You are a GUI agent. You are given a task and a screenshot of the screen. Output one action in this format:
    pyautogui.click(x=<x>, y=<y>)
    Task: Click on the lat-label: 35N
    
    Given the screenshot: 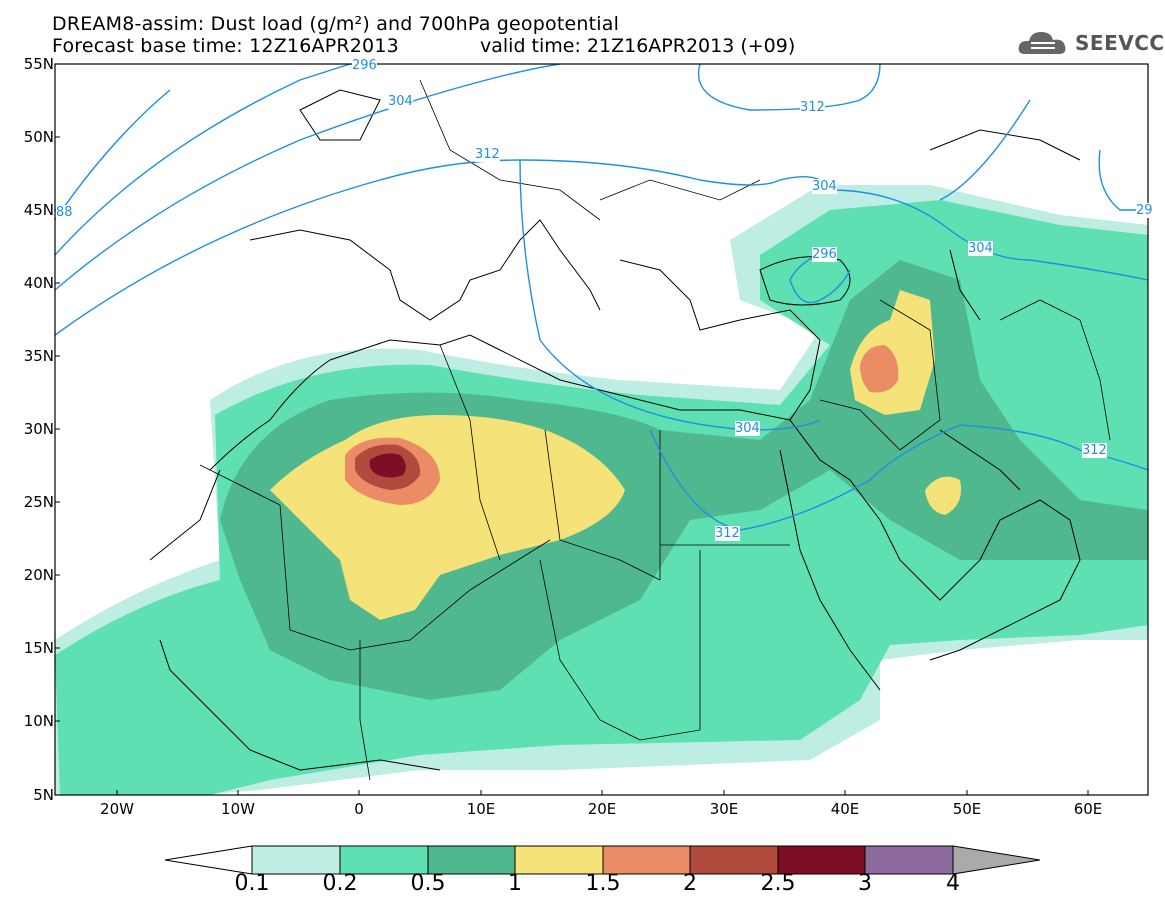 What is the action you would take?
    pyautogui.click(x=38, y=356)
    